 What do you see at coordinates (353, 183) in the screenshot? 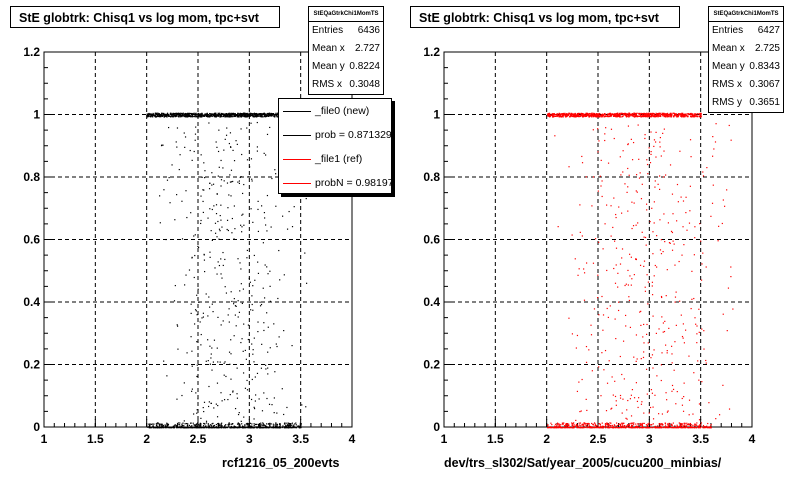
I see `legend-label: probN = 0.981970` at bounding box center [353, 183].